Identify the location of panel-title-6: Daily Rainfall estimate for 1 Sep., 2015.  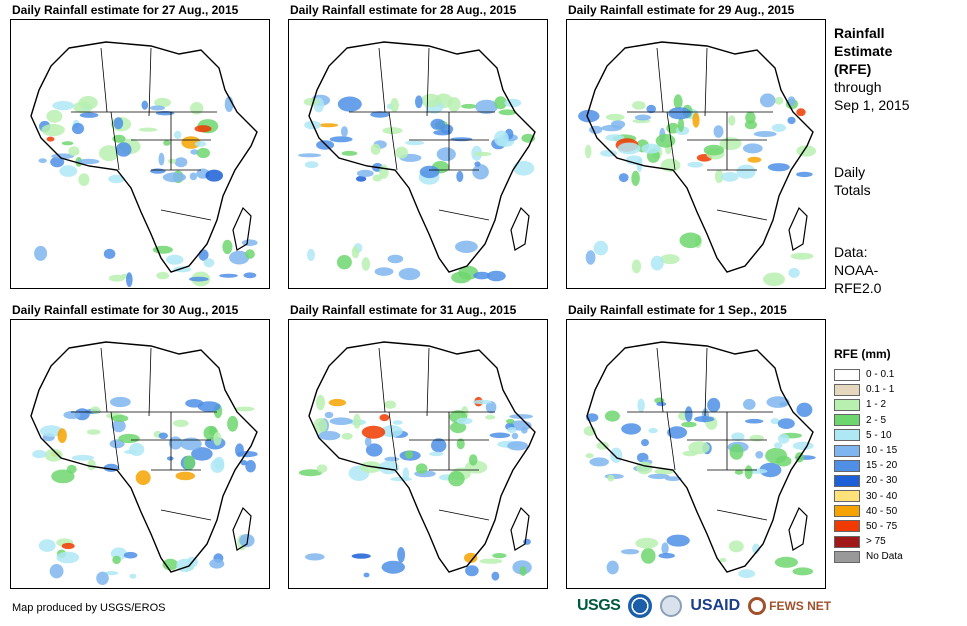
(677, 310).